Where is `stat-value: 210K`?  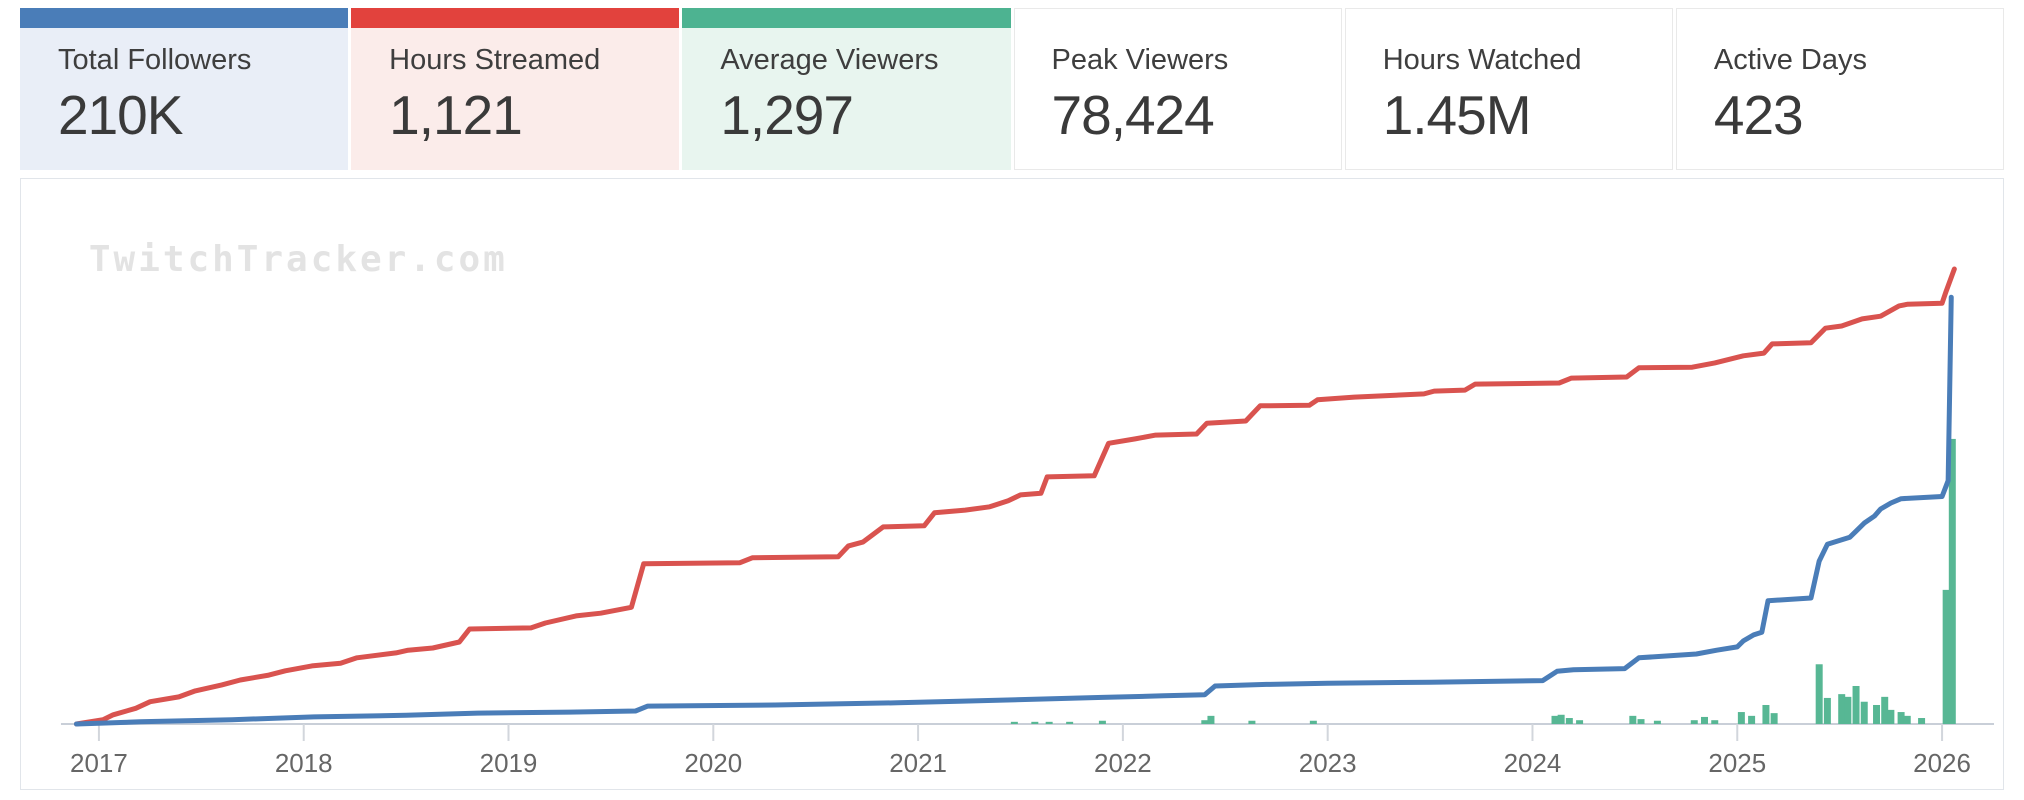 stat-value: 210K is located at coordinates (120, 115).